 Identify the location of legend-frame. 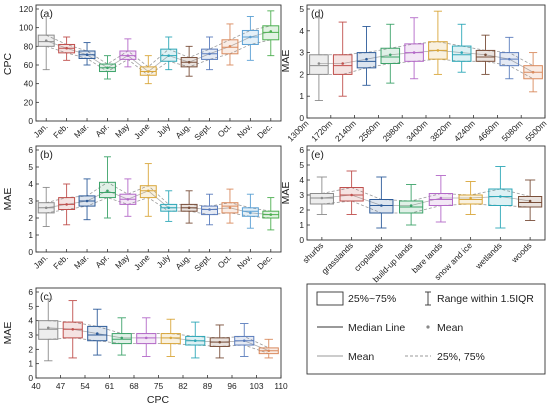
(426, 329).